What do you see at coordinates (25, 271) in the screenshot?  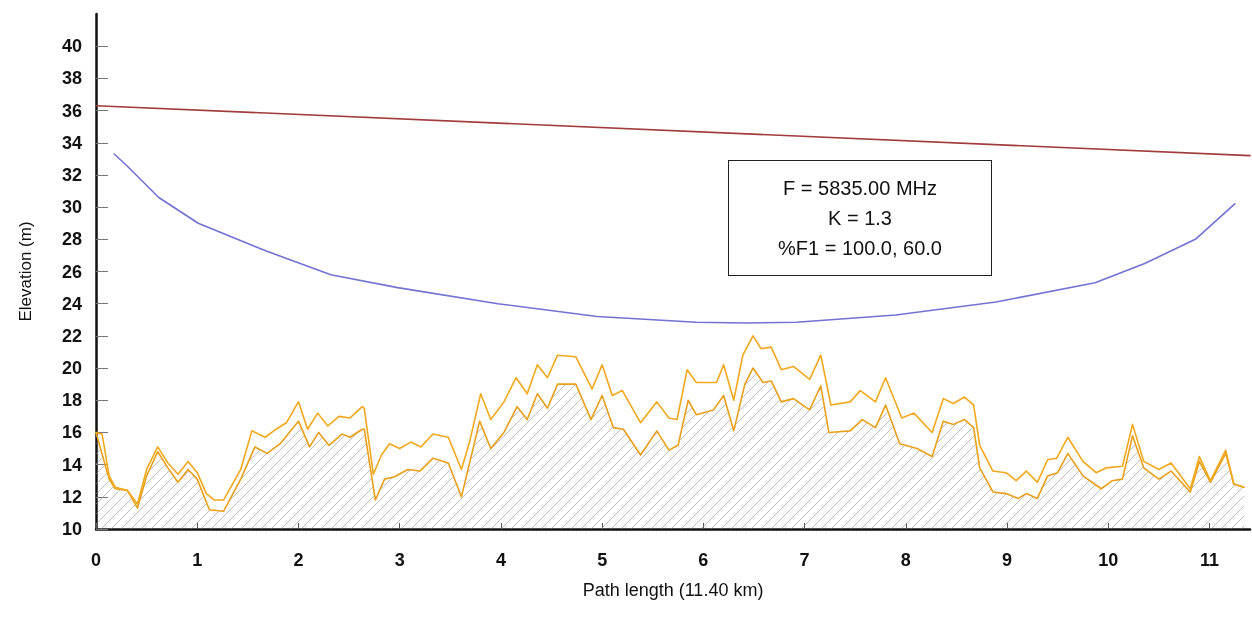 I see `y-axis-title: Elevation (m)` at bounding box center [25, 271].